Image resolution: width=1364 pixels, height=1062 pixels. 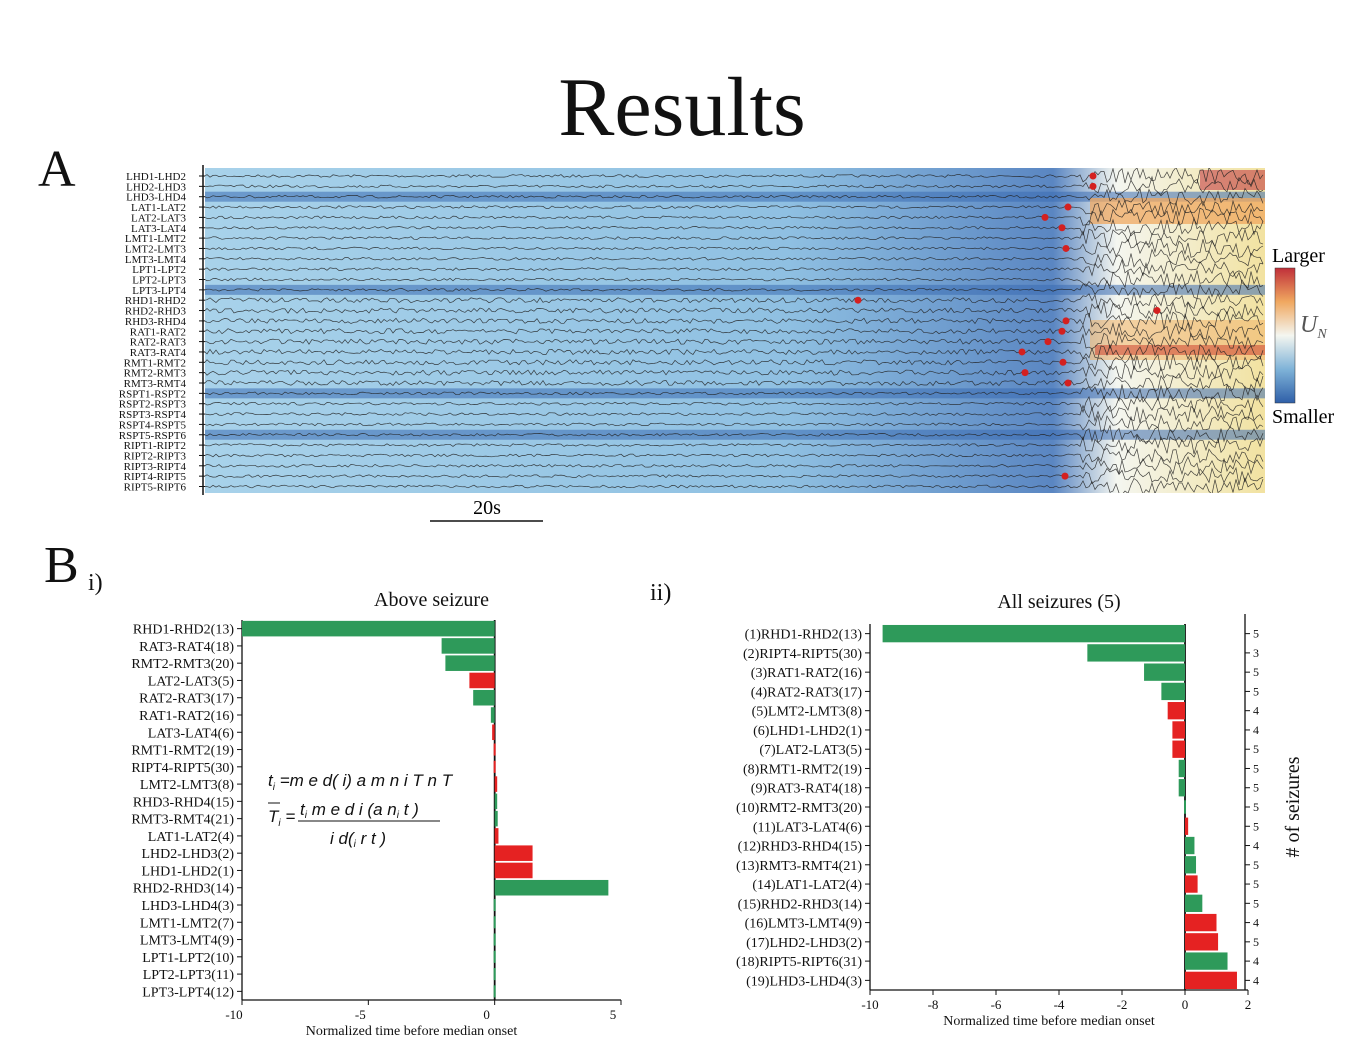 What do you see at coordinates (95, 583) in the screenshot?
I see `sub-label-i: i)` at bounding box center [95, 583].